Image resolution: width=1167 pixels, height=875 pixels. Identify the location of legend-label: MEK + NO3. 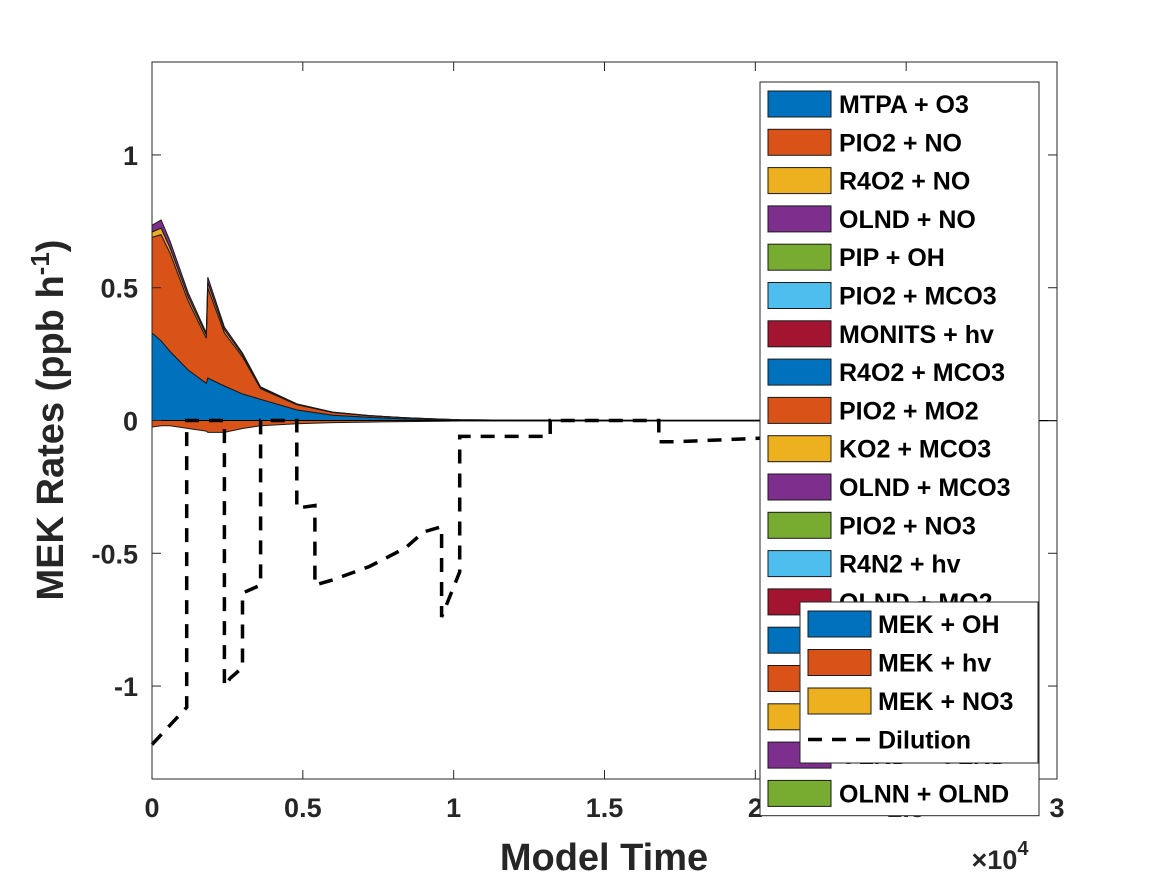
(945, 702).